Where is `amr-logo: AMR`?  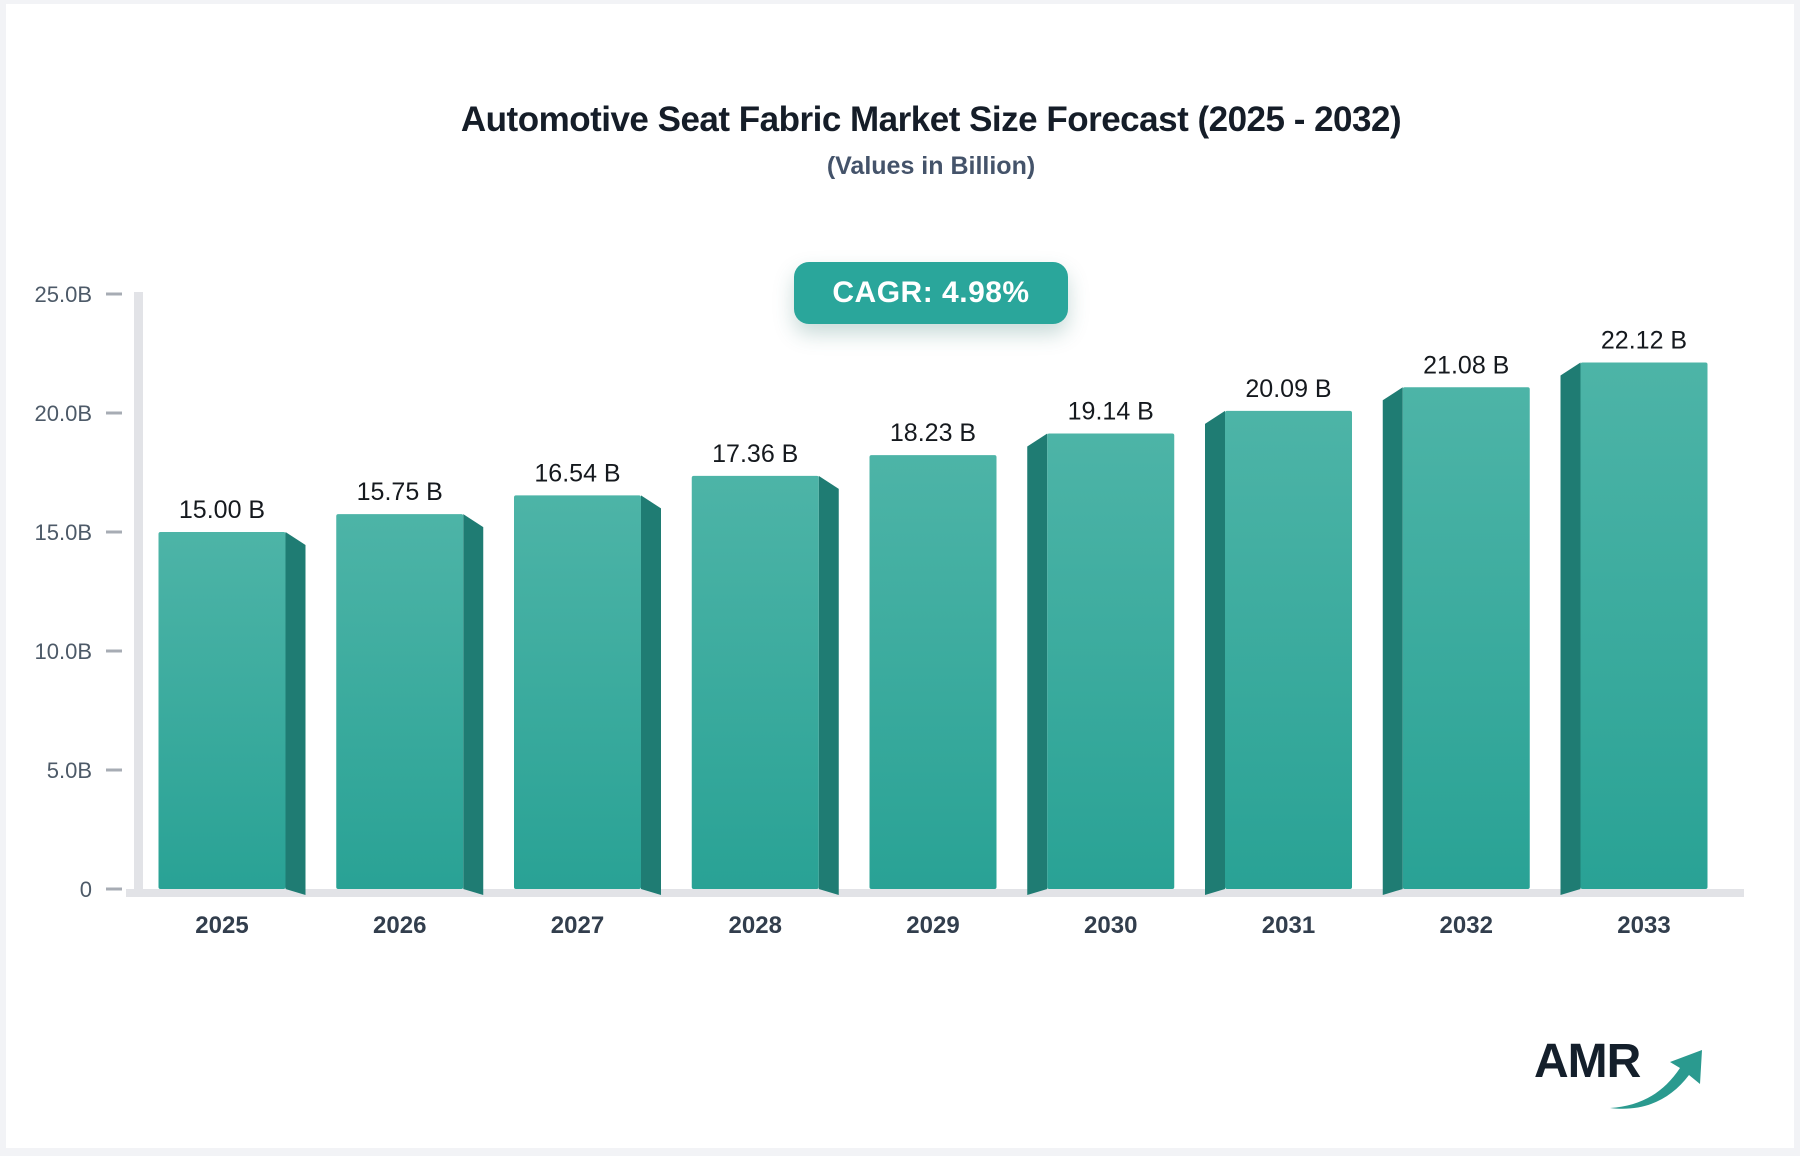
amr-logo: AMR is located at coordinates (1634, 1079).